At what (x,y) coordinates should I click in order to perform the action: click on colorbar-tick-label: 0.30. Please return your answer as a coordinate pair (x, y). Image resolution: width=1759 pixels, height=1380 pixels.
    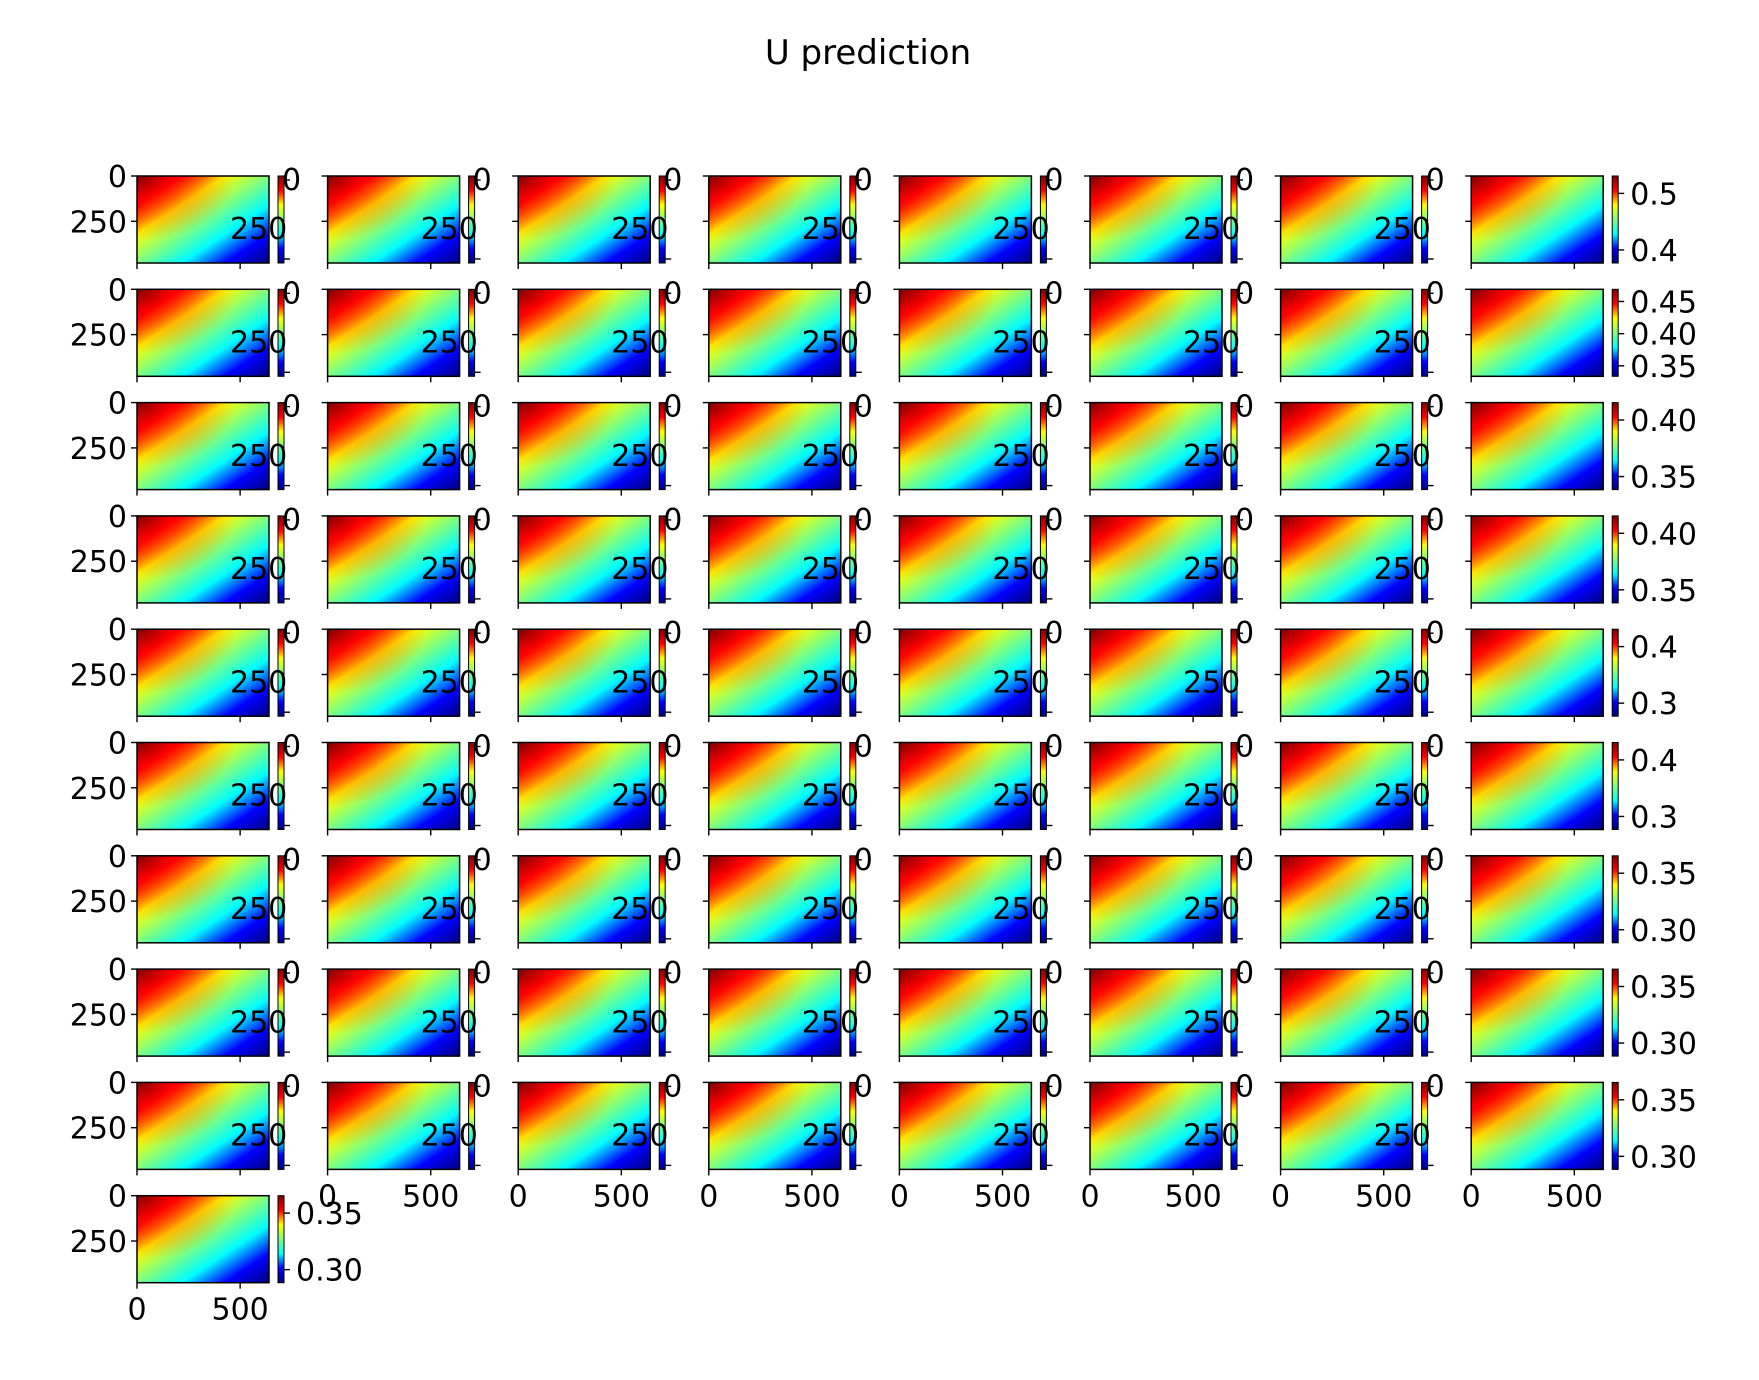
    Looking at the image, I should click on (1663, 931).